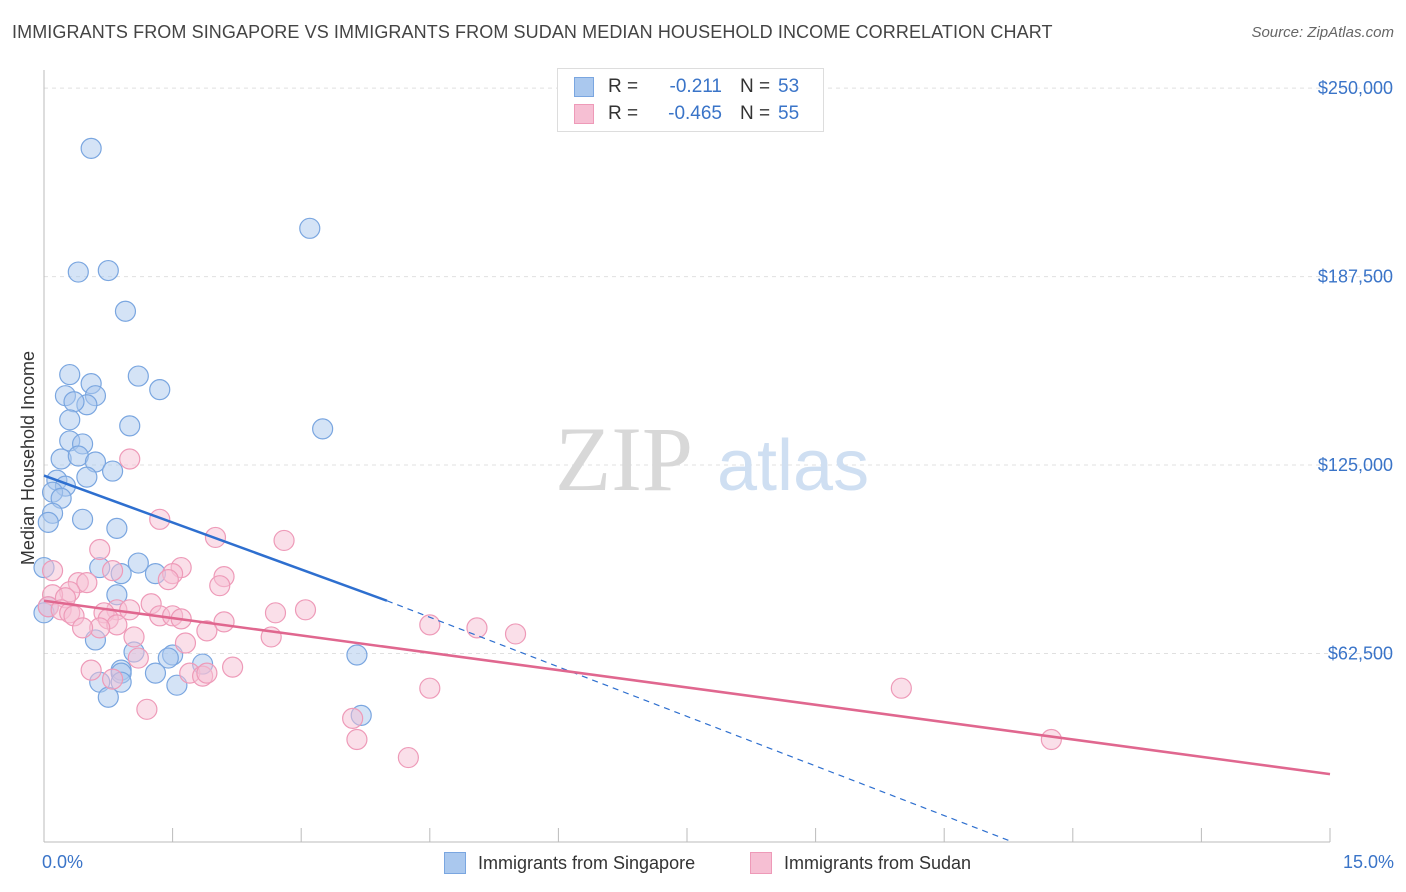  I want to click on x-tick-label: 0.0%, so click(62, 862).